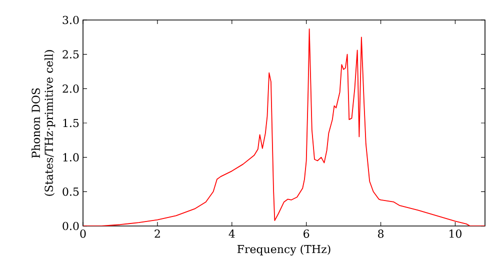  I want to click on x-tick-label: 0, so click(83, 234).